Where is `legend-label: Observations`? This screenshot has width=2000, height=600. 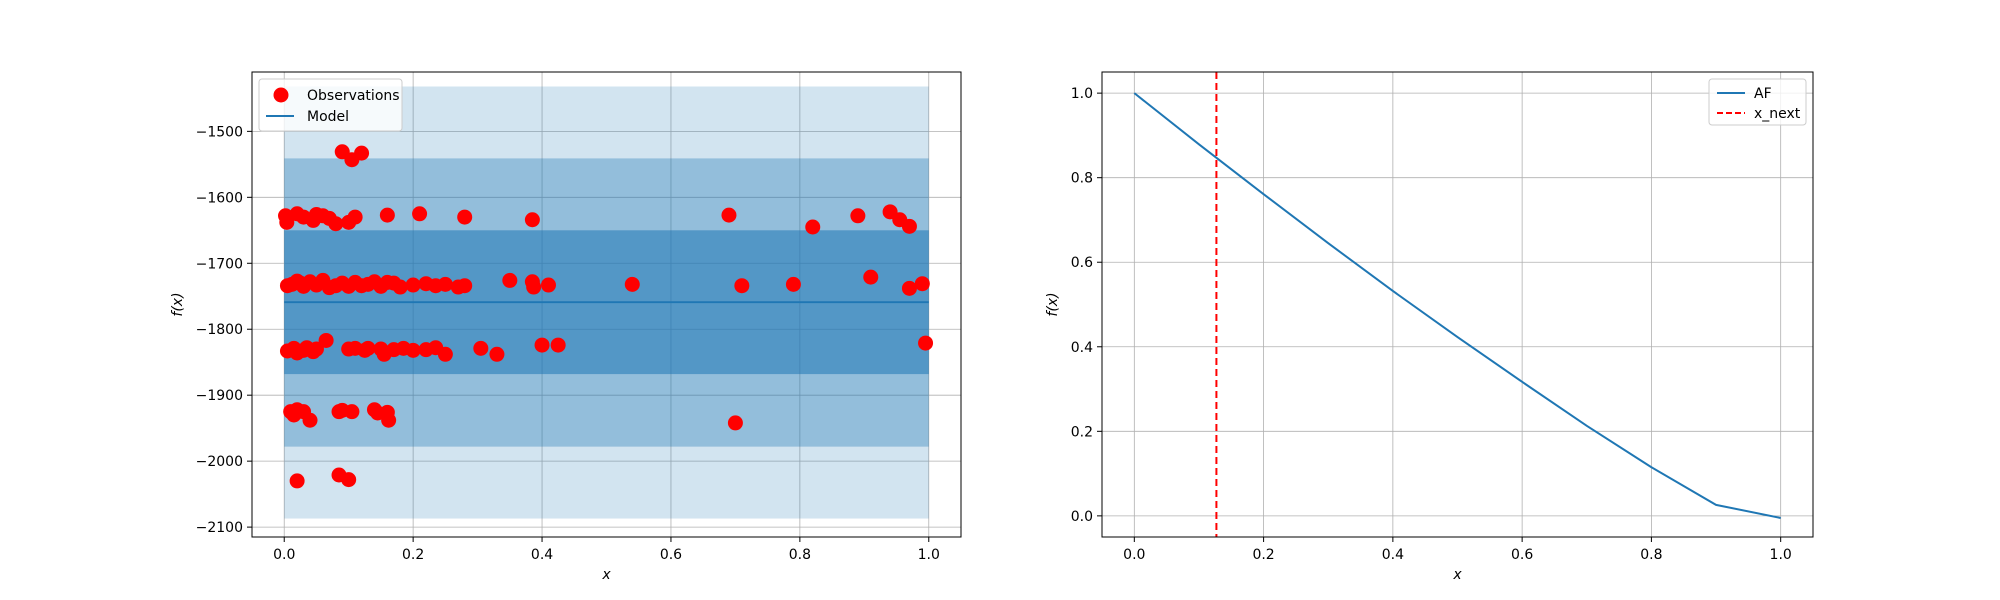 legend-label: Observations is located at coordinates (353, 96).